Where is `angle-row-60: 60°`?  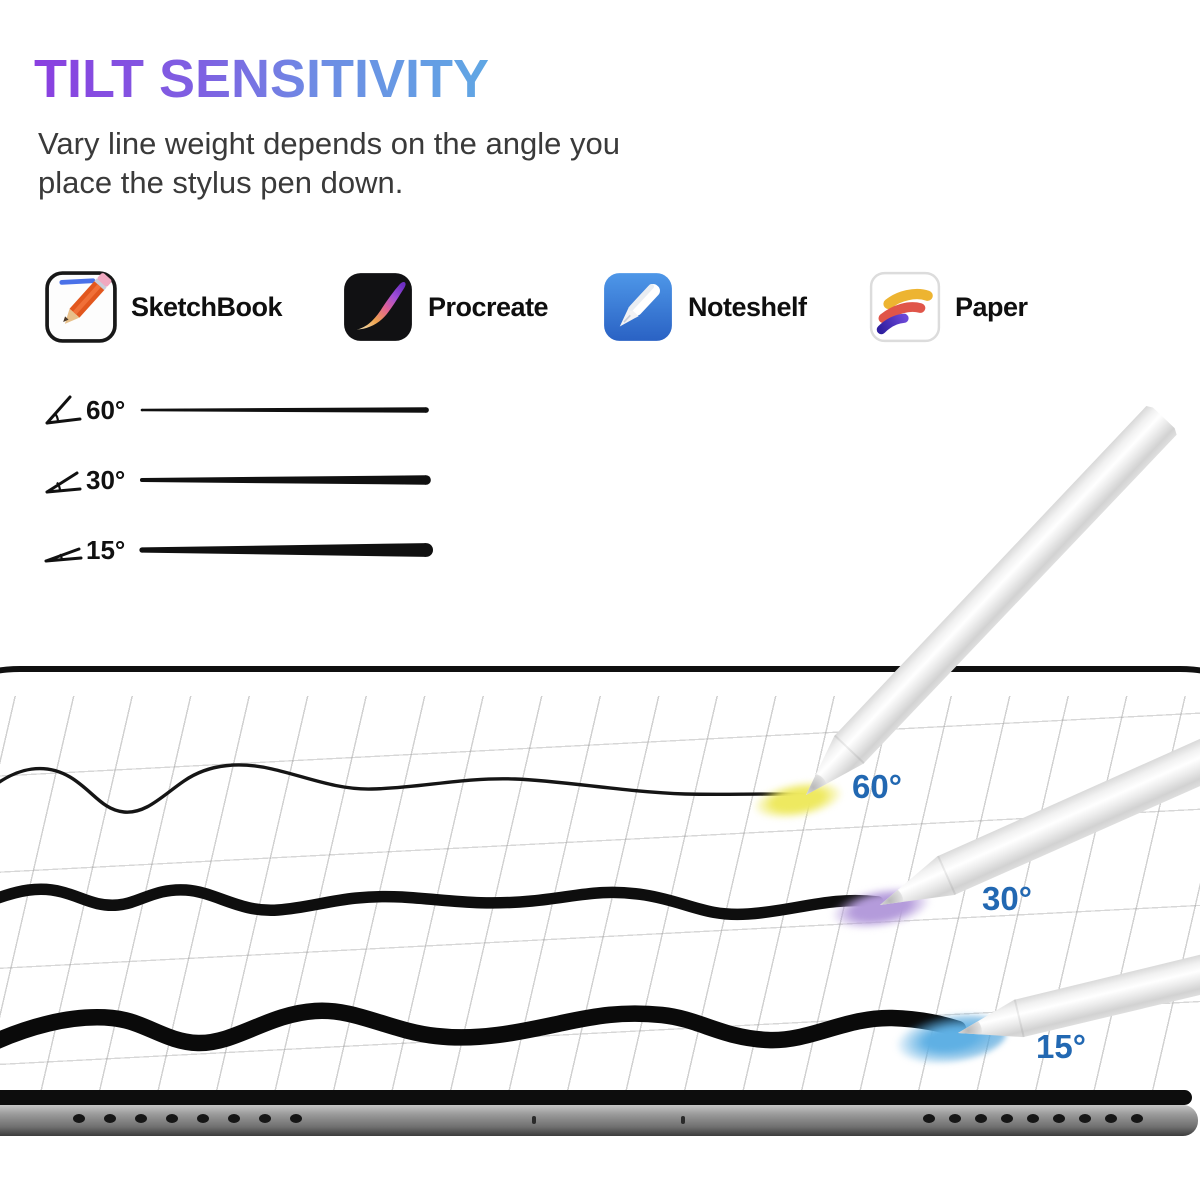 angle-row-60: 60° is located at coordinates (239, 410).